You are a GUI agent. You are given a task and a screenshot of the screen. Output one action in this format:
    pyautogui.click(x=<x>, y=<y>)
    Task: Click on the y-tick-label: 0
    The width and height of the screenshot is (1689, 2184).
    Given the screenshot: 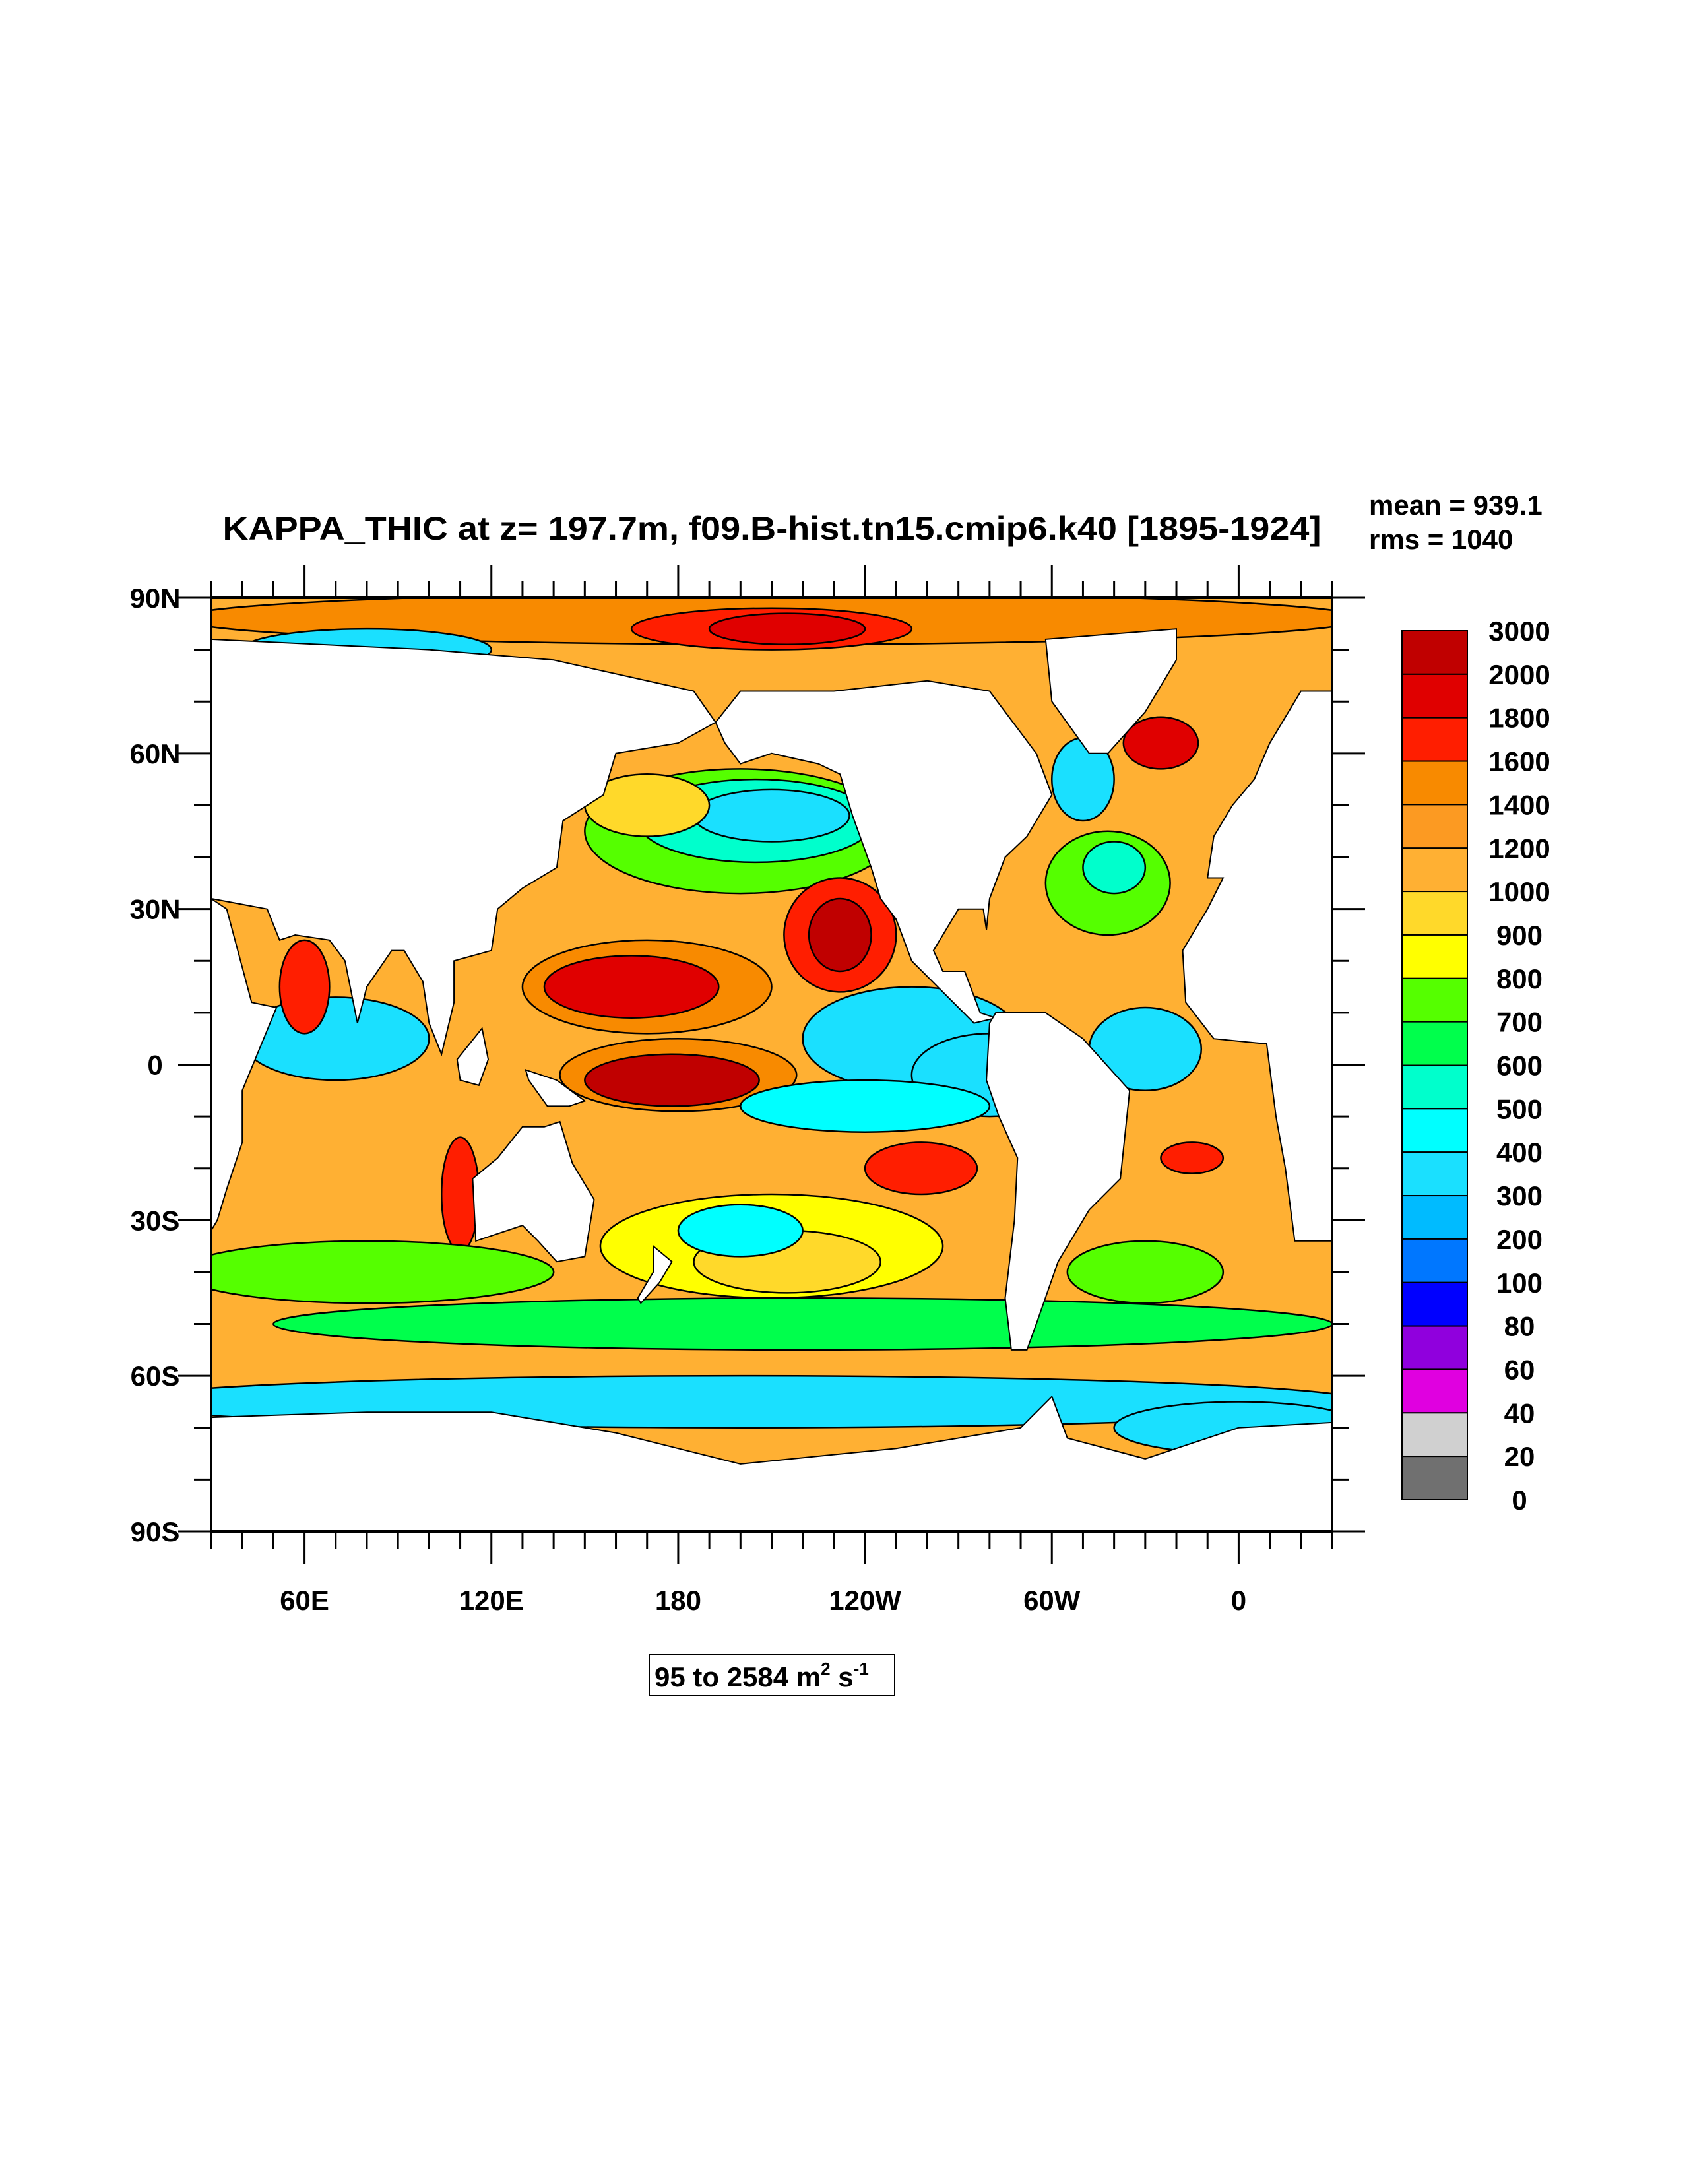 What is the action you would take?
    pyautogui.click(x=154, y=1065)
    